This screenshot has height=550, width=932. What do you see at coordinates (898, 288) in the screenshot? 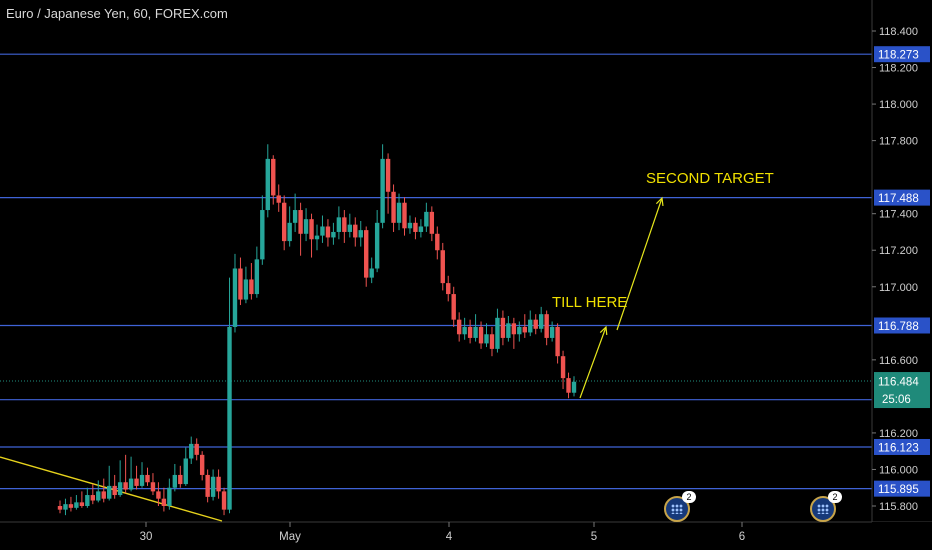
I see `price-tick-label: 117.000` at bounding box center [898, 288].